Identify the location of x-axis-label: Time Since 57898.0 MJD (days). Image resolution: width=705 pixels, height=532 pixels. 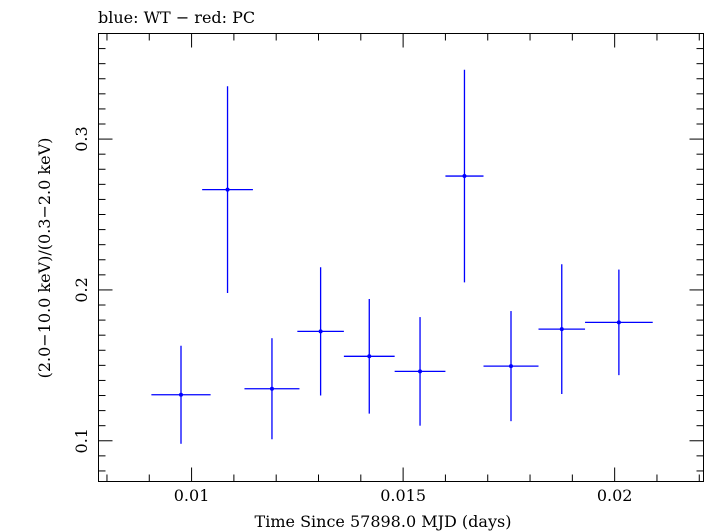
(383, 521).